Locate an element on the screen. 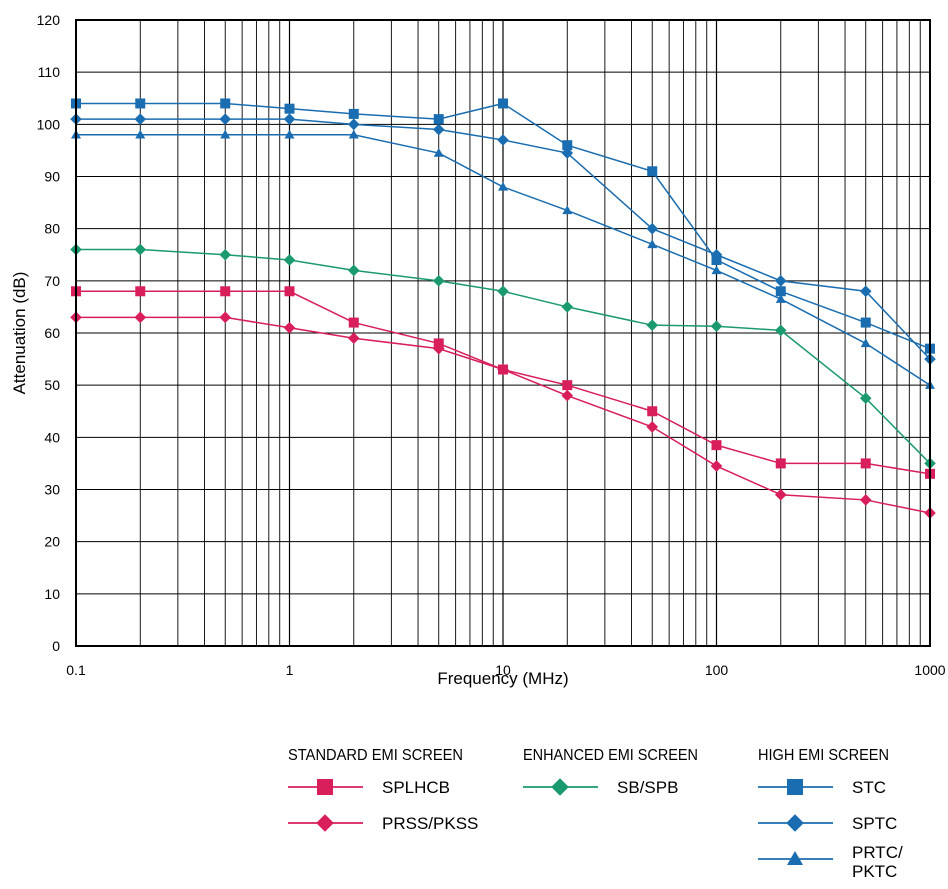 This screenshot has width=948, height=889. y-tick-label: 110 is located at coordinates (49, 72).